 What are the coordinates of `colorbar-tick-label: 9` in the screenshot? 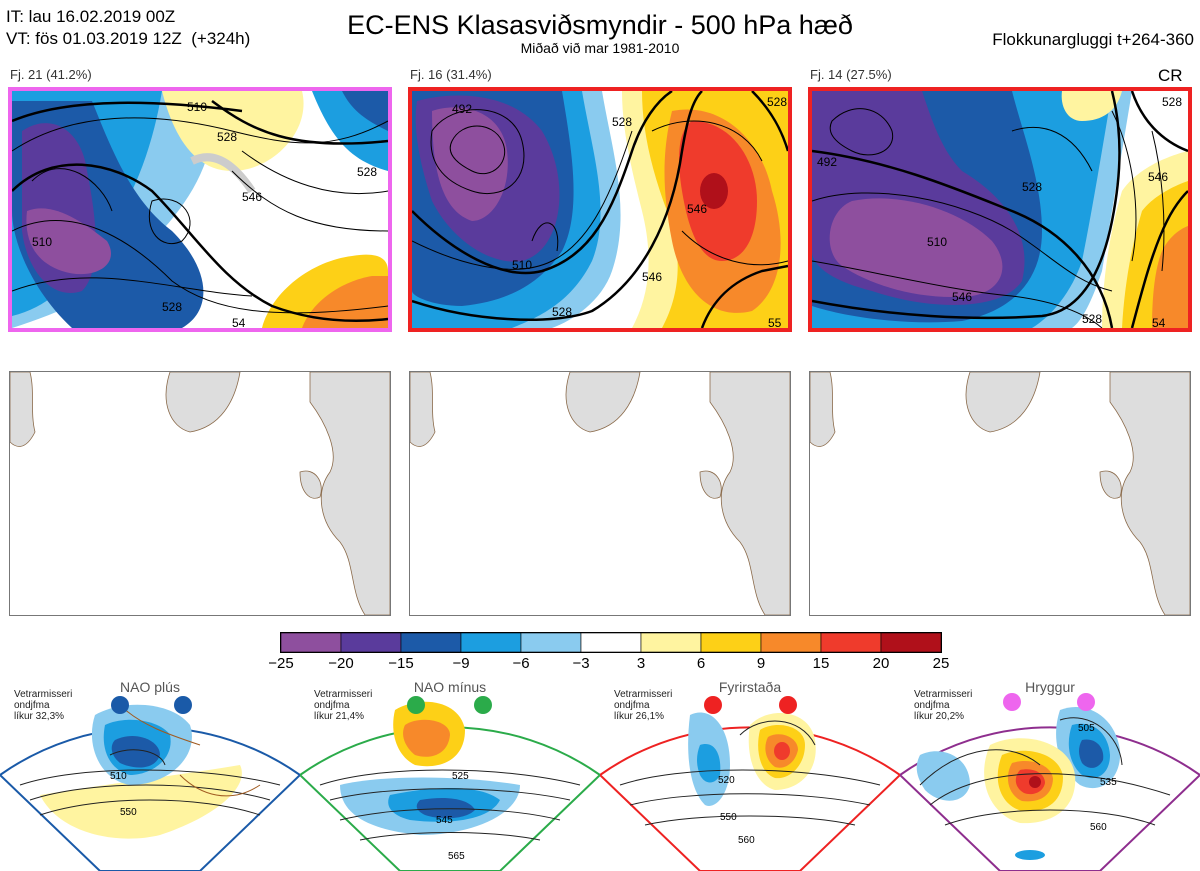 It's located at (761, 663).